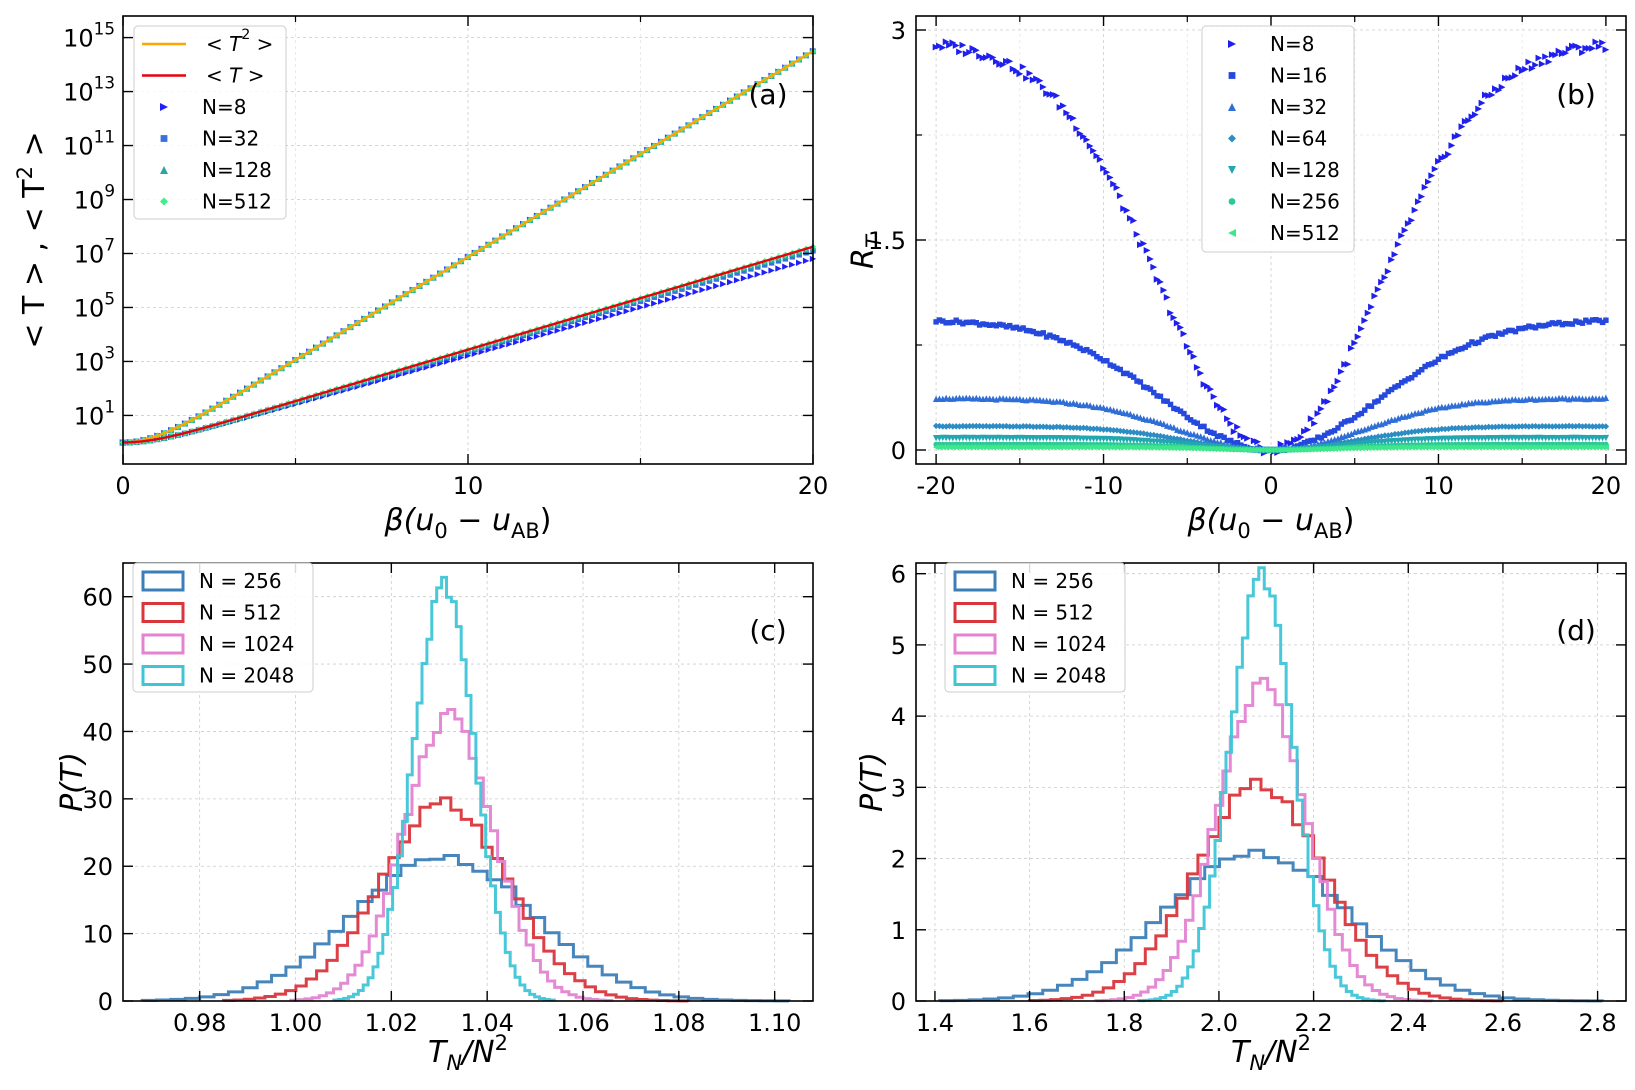 The image size is (1635, 1090). What do you see at coordinates (1576, 630) in the screenshot?
I see `panel-label: (d)` at bounding box center [1576, 630].